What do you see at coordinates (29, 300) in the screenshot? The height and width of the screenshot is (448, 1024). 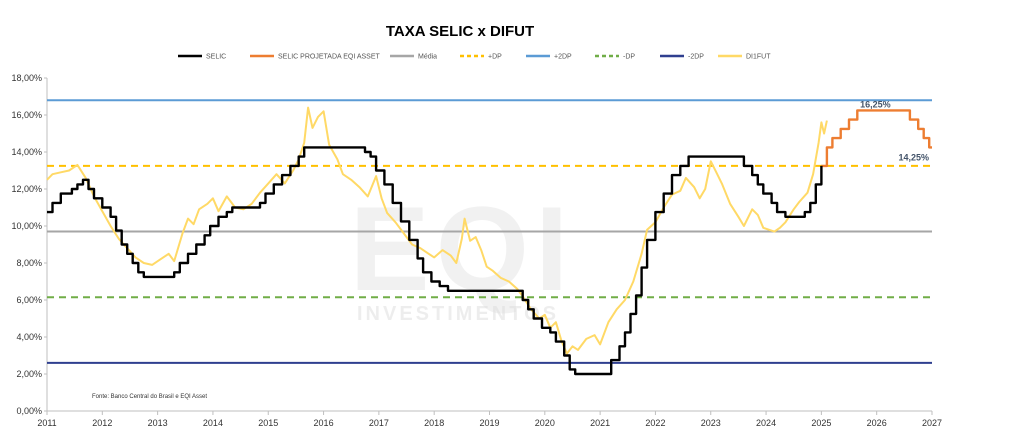 I see `y-tick-label: 6,00%` at bounding box center [29, 300].